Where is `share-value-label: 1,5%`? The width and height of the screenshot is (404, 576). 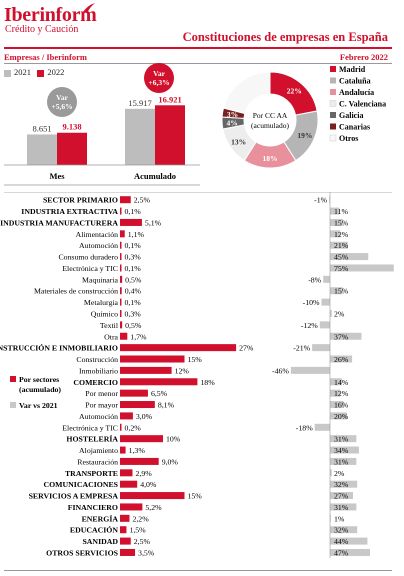 share-value-label: 1,5% is located at coordinates (137, 530).